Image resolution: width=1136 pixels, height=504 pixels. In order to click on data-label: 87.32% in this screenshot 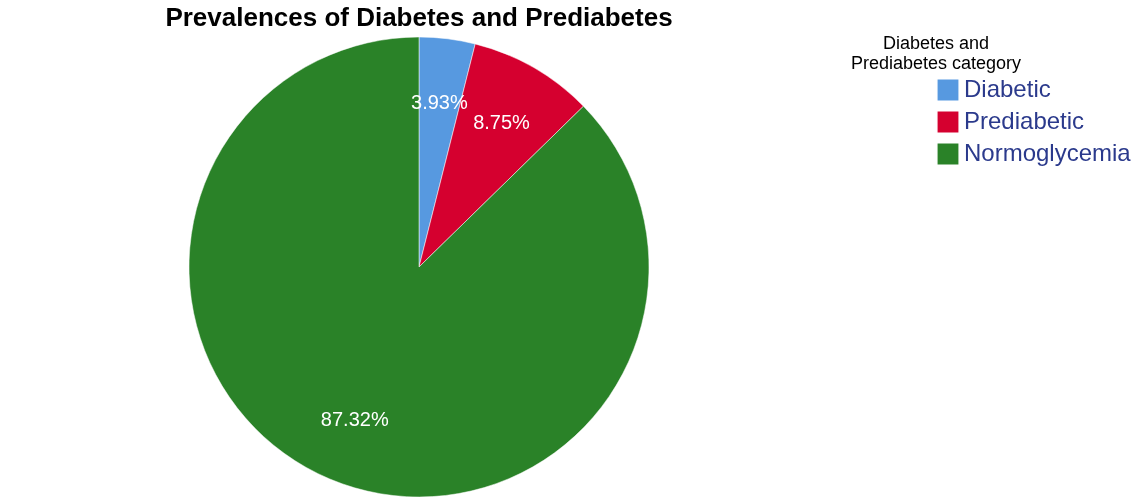, I will do `click(354, 418)`.